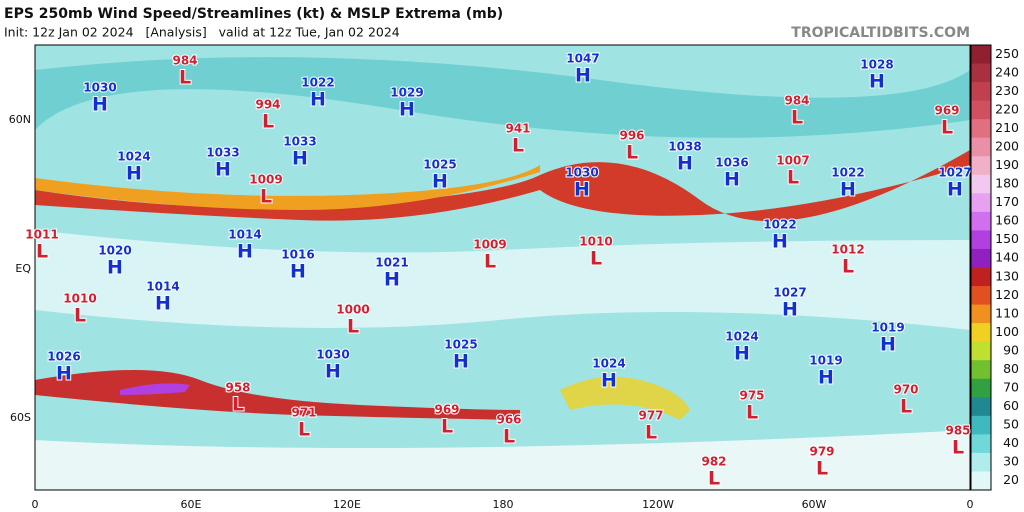 Image resolution: width=1024 pixels, height=512 pixels. I want to click on pressure-value: 977, so click(650, 416).